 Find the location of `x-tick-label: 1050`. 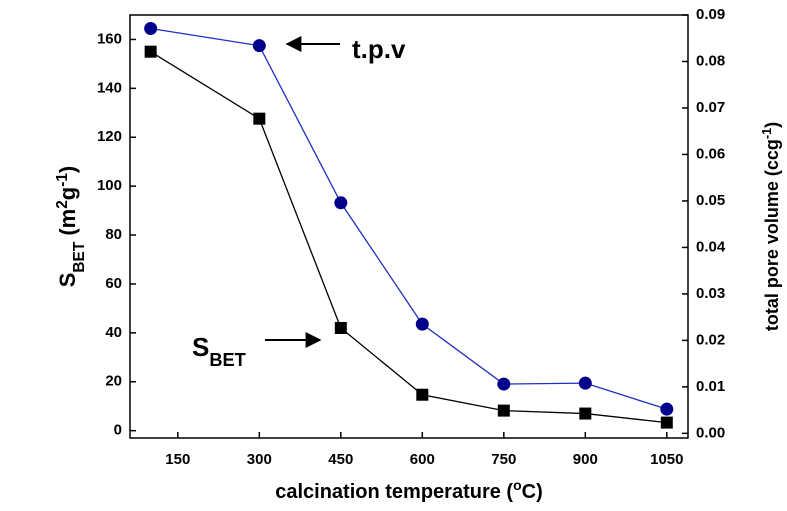

x-tick-label: 1050 is located at coordinates (666, 459).